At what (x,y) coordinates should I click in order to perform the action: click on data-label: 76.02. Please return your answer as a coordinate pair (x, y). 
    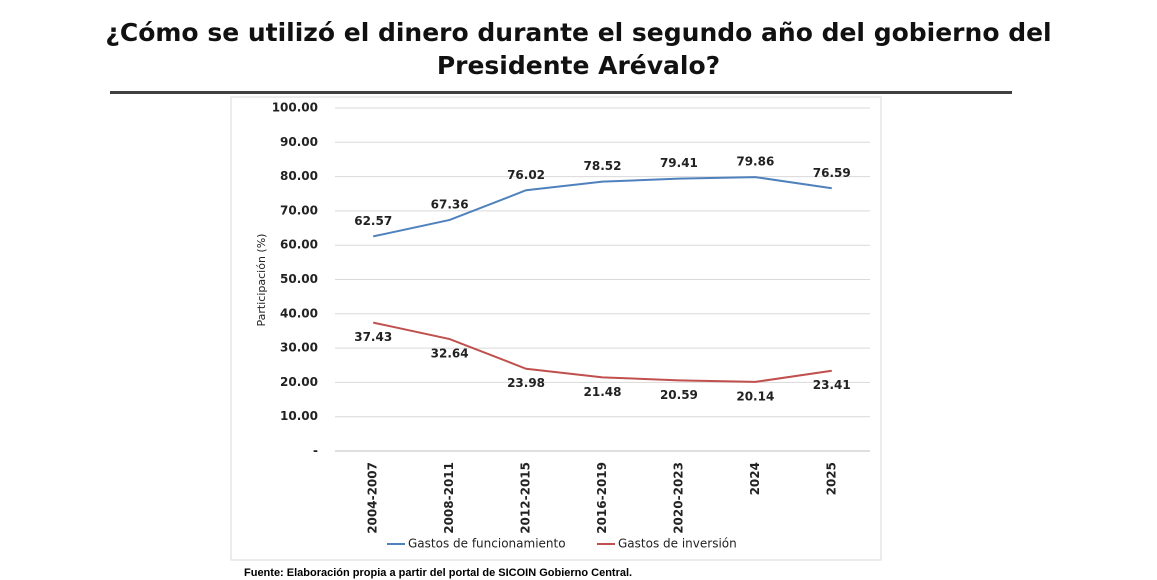
    Looking at the image, I should click on (526, 175).